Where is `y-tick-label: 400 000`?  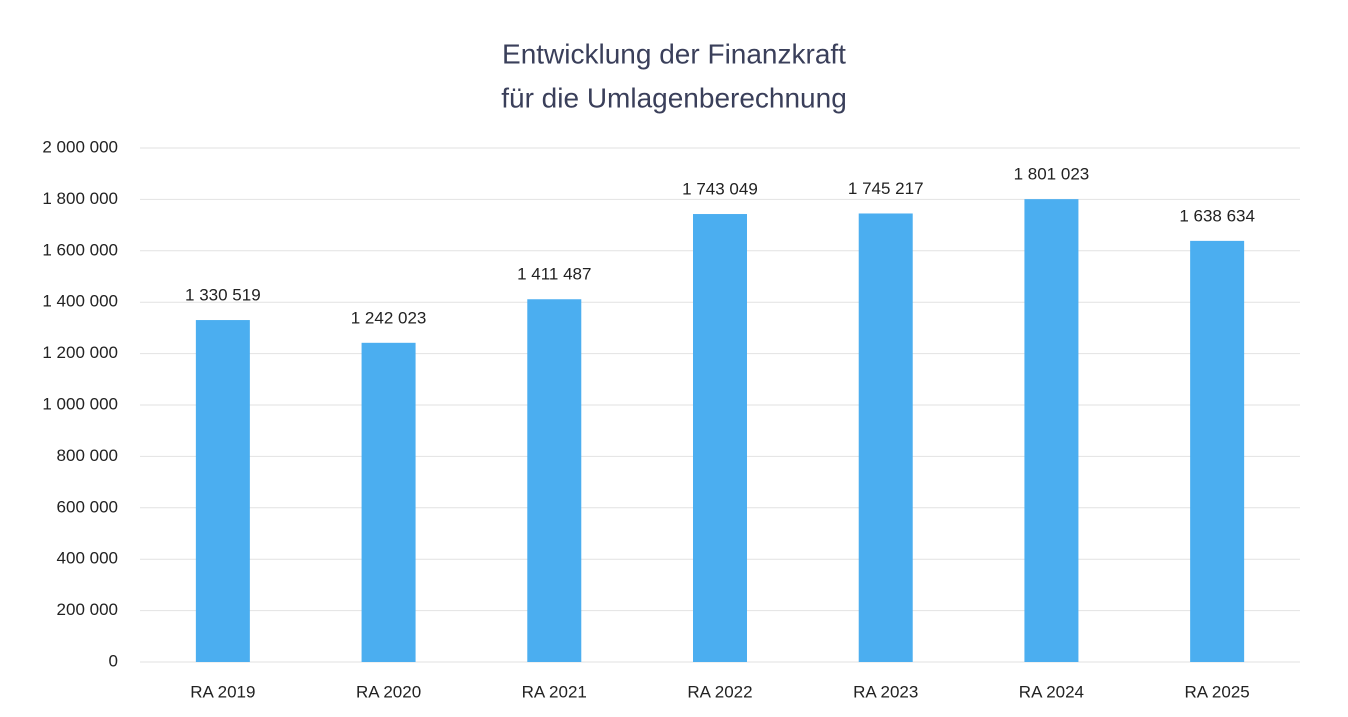
y-tick-label: 400 000 is located at coordinates (87, 558).